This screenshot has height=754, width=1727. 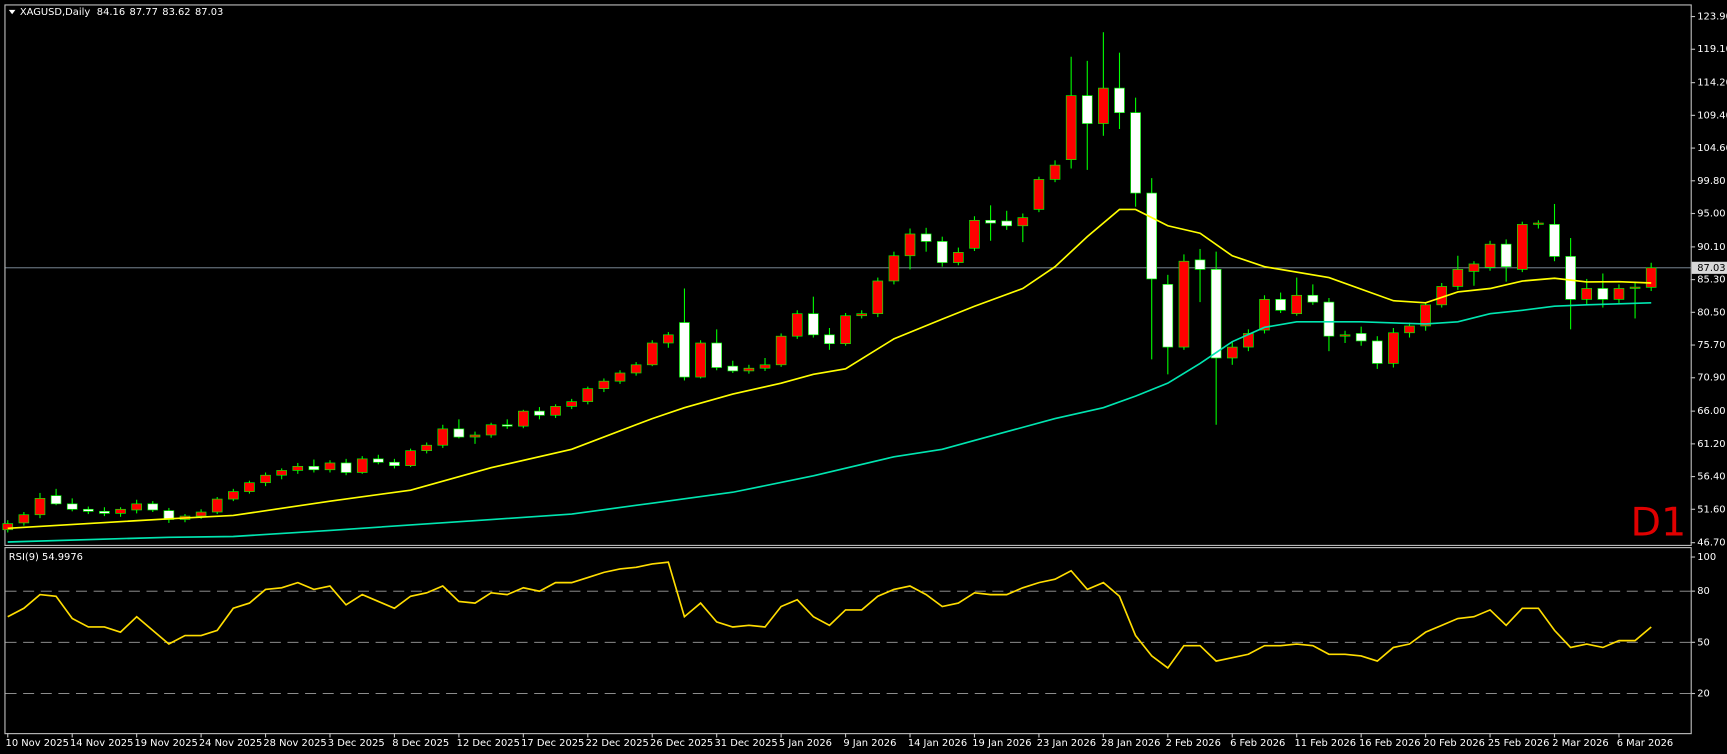 I want to click on x-tick-label: 16 Feb 2026, so click(x=1390, y=743).